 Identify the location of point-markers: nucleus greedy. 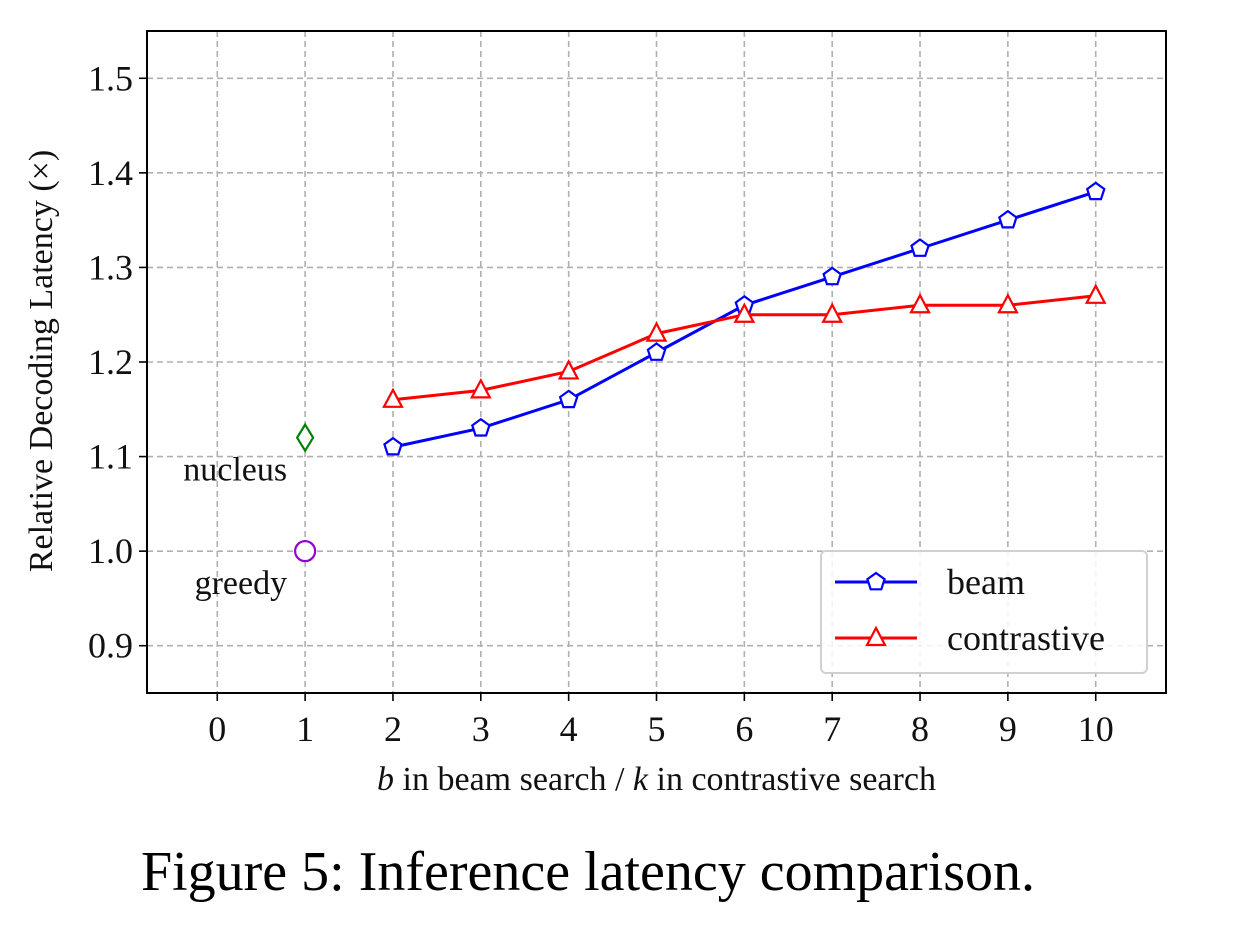
(250, 512).